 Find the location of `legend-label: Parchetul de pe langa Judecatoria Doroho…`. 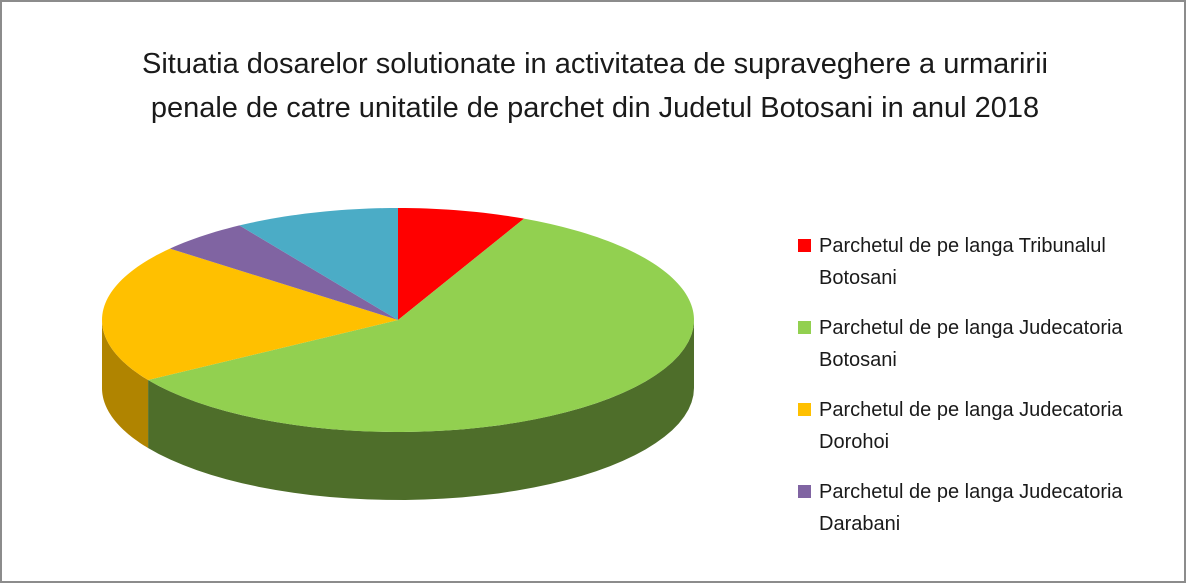

legend-label: Parchetul de pe langa Judecatoria Doroho… is located at coordinates (971, 426).